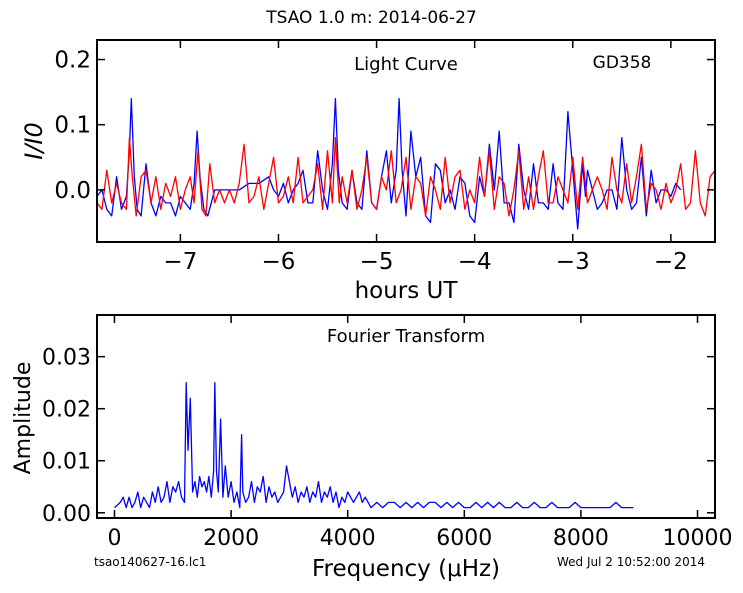  I want to click on fourier-y-tick-label: 0.00, so click(66, 514).